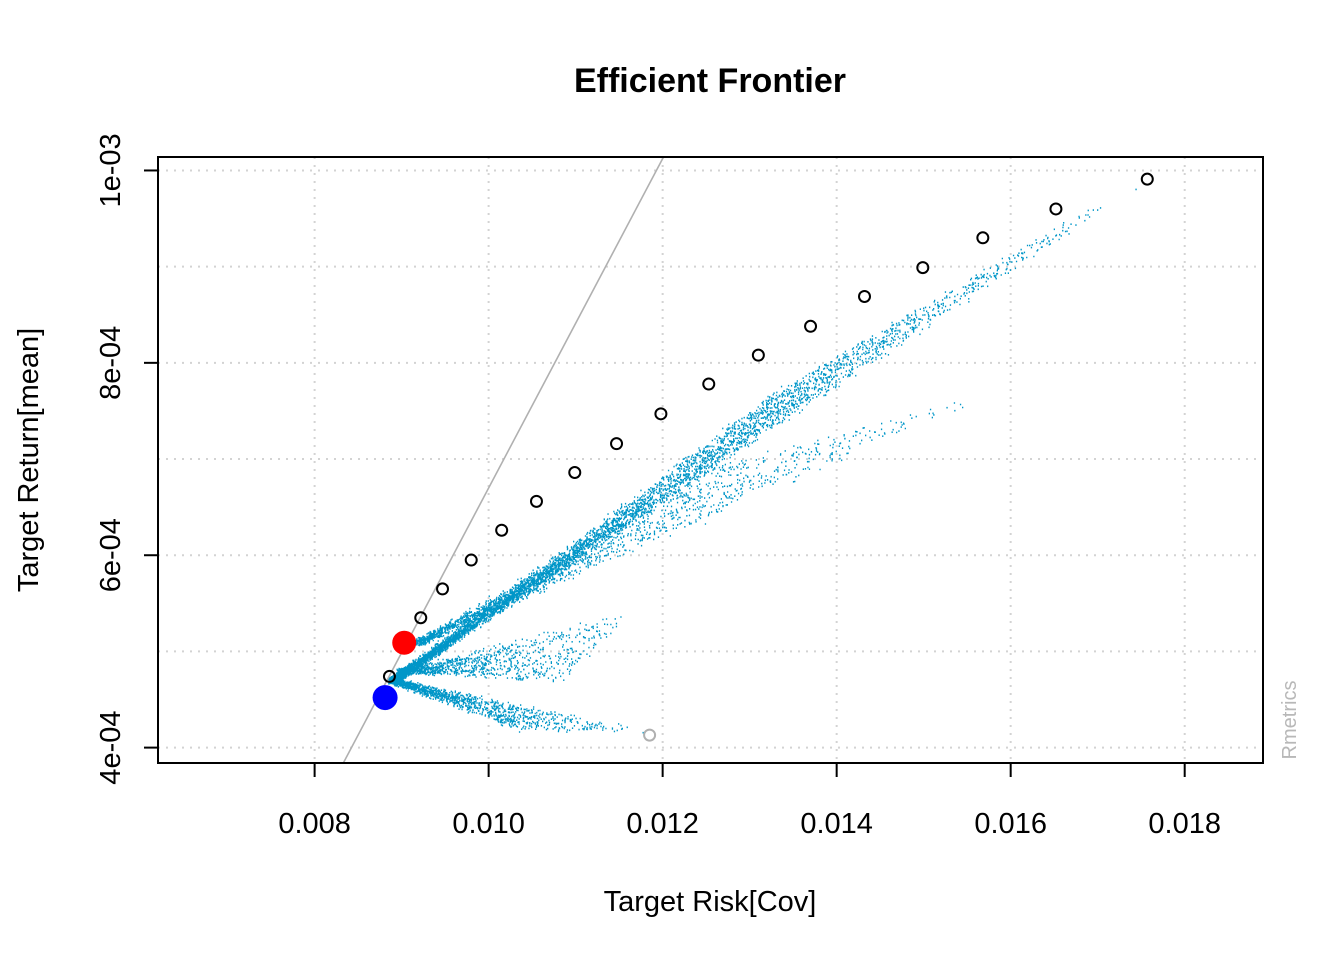 The height and width of the screenshot is (965, 1344). What do you see at coordinates (111, 170) in the screenshot?
I see `y-tick-label: 1e-03` at bounding box center [111, 170].